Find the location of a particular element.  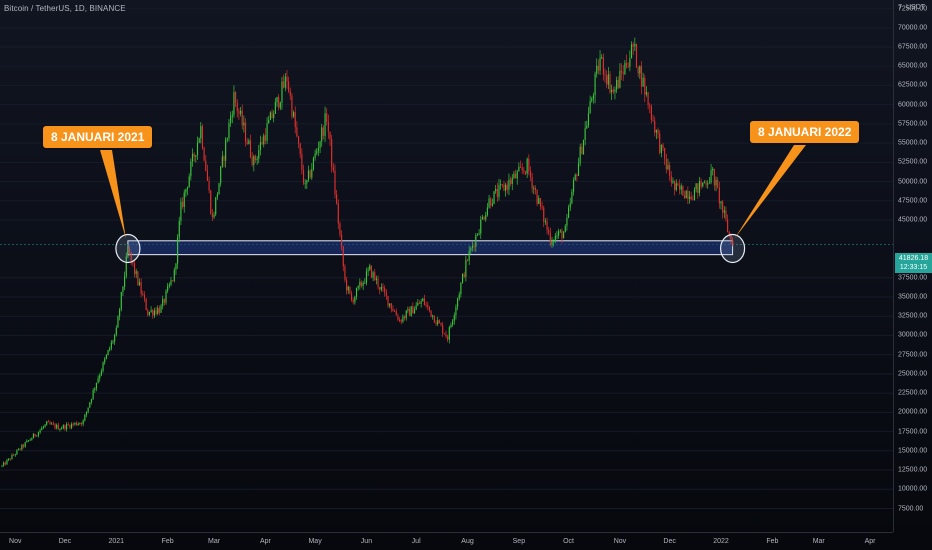

current-price-value: 41826.18 is located at coordinates (913, 258).